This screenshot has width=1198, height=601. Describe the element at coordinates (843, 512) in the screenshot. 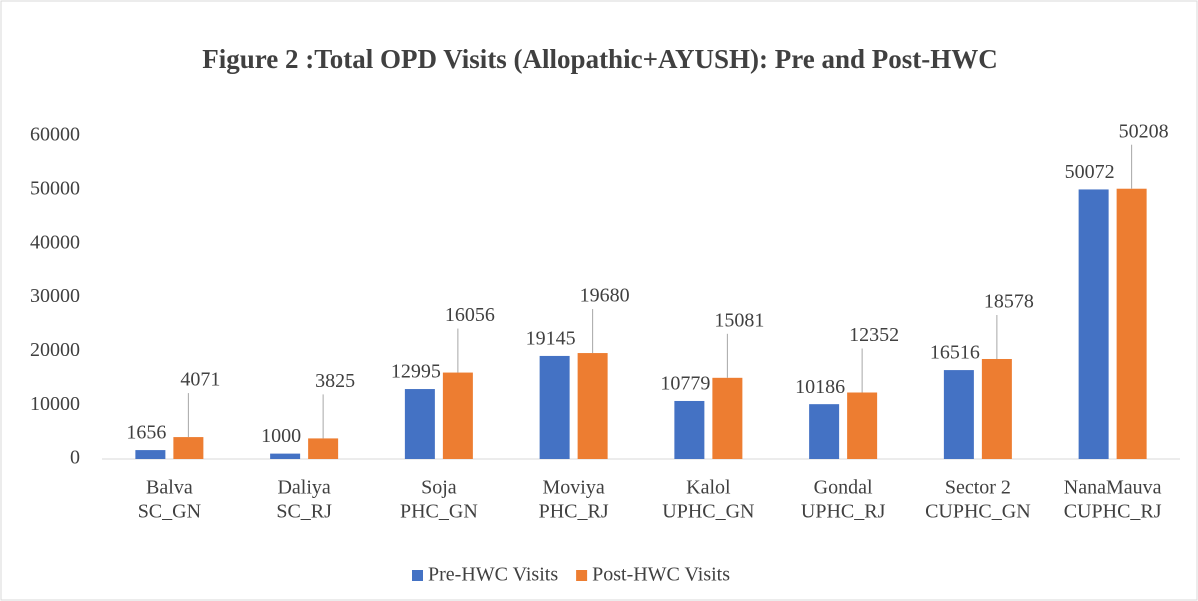

I see `x-tick-label: UPHC_RJ` at that location.